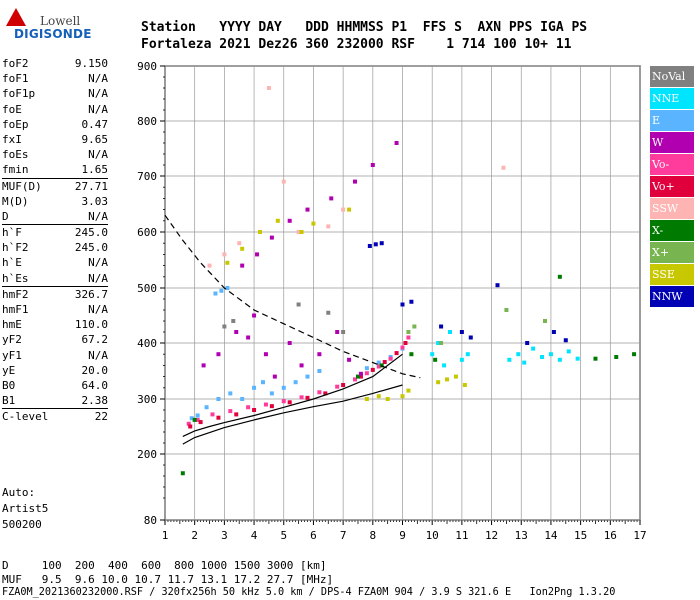 The image size is (700, 600). What do you see at coordinates (672, 296) in the screenshot?
I see `legend-item: NNW` at bounding box center [672, 296].